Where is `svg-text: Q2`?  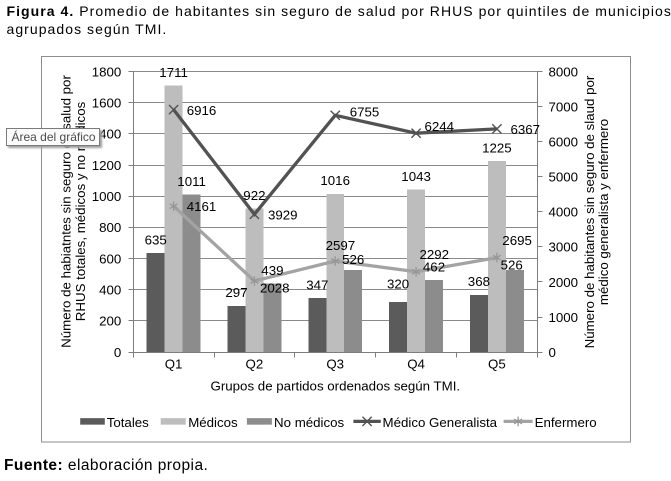 svg-text: Q2 is located at coordinates (255, 364).